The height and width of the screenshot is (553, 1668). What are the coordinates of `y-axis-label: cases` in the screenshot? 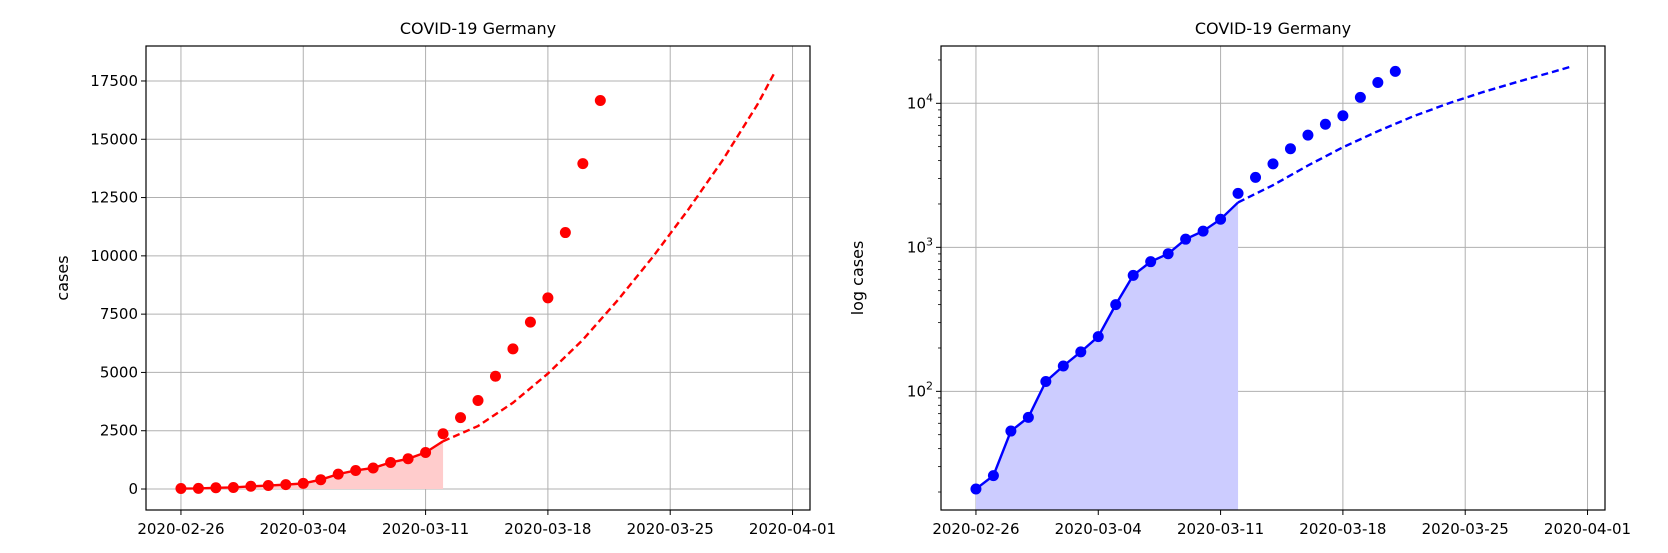 It's located at (62, 277).